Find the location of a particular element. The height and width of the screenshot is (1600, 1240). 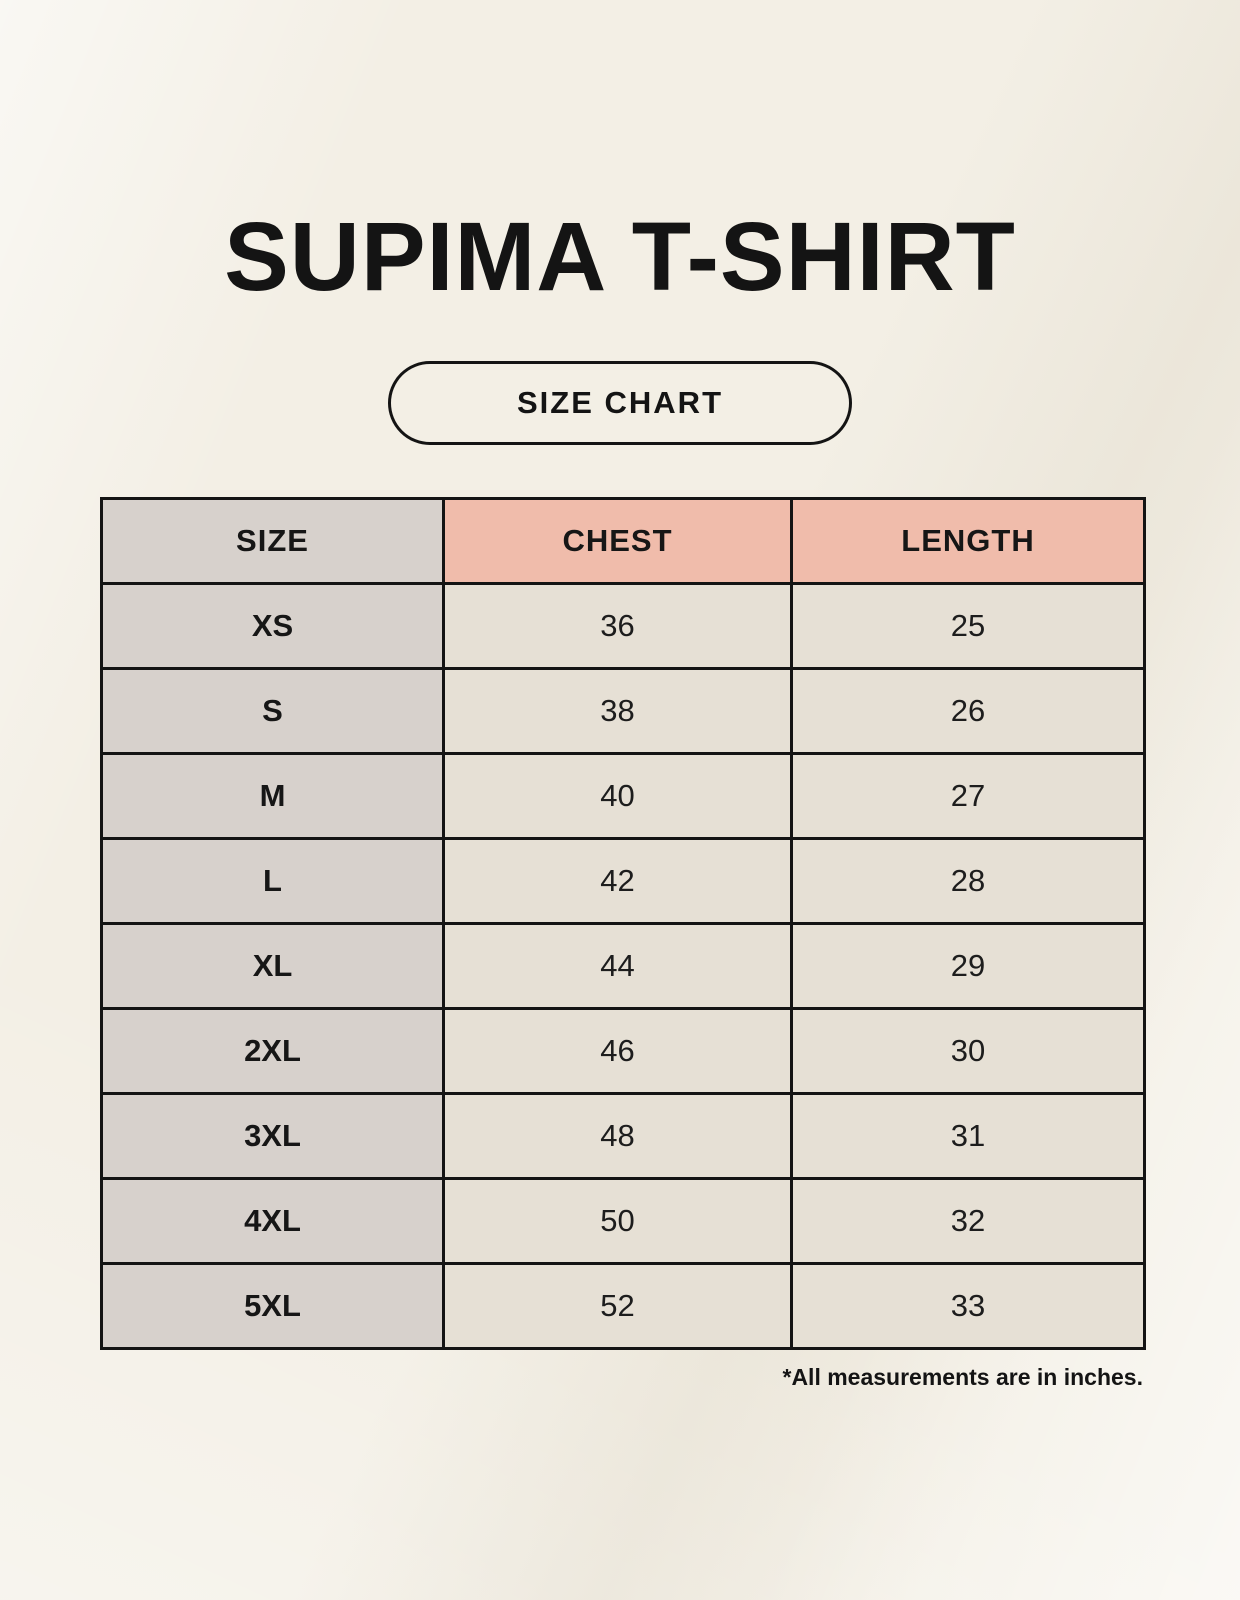

column-header-chest: CHEST is located at coordinates (617, 541).